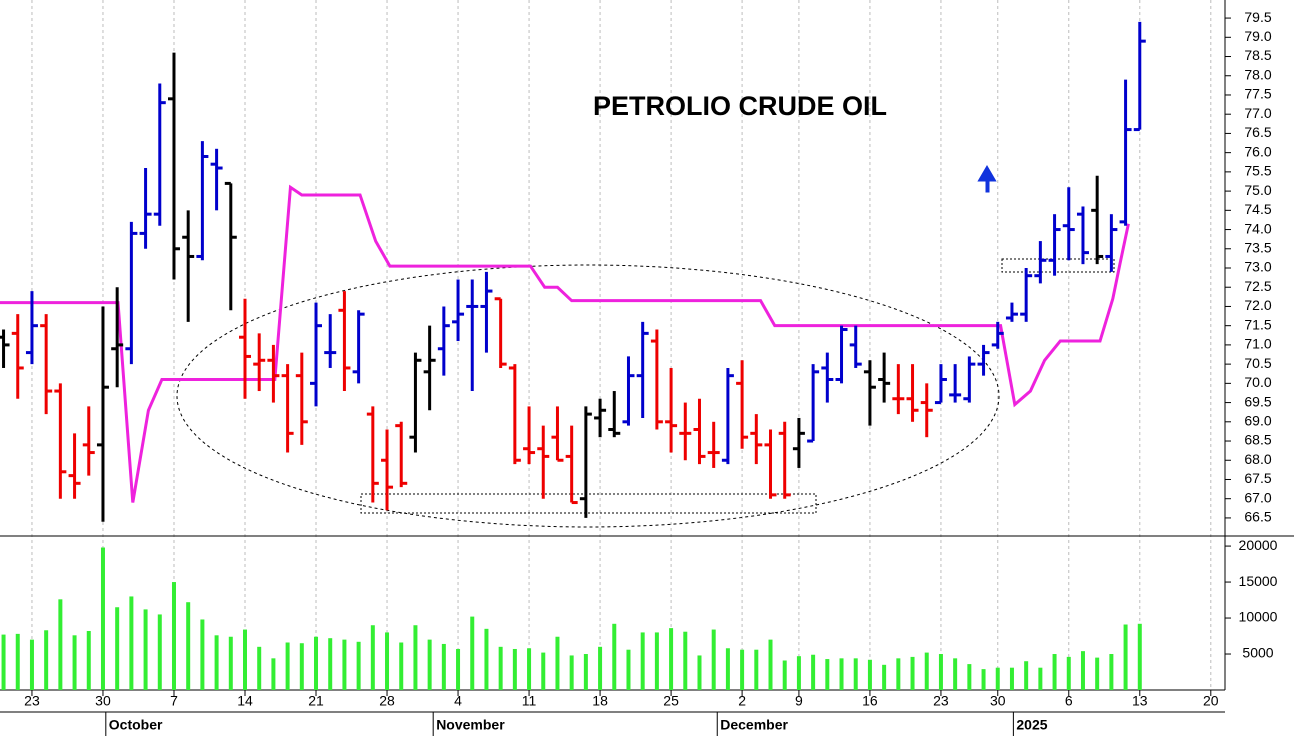 This screenshot has width=1294, height=736. I want to click on x-tick-label: 13, so click(1140, 701).